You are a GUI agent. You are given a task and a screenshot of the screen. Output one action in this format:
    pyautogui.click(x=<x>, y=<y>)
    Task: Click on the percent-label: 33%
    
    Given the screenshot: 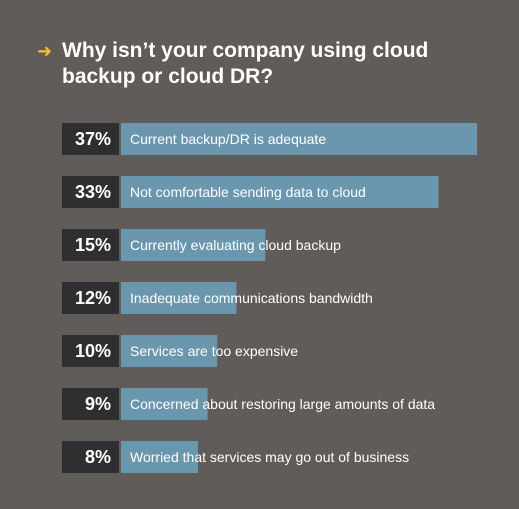 What is the action you would take?
    pyautogui.click(x=93, y=192)
    